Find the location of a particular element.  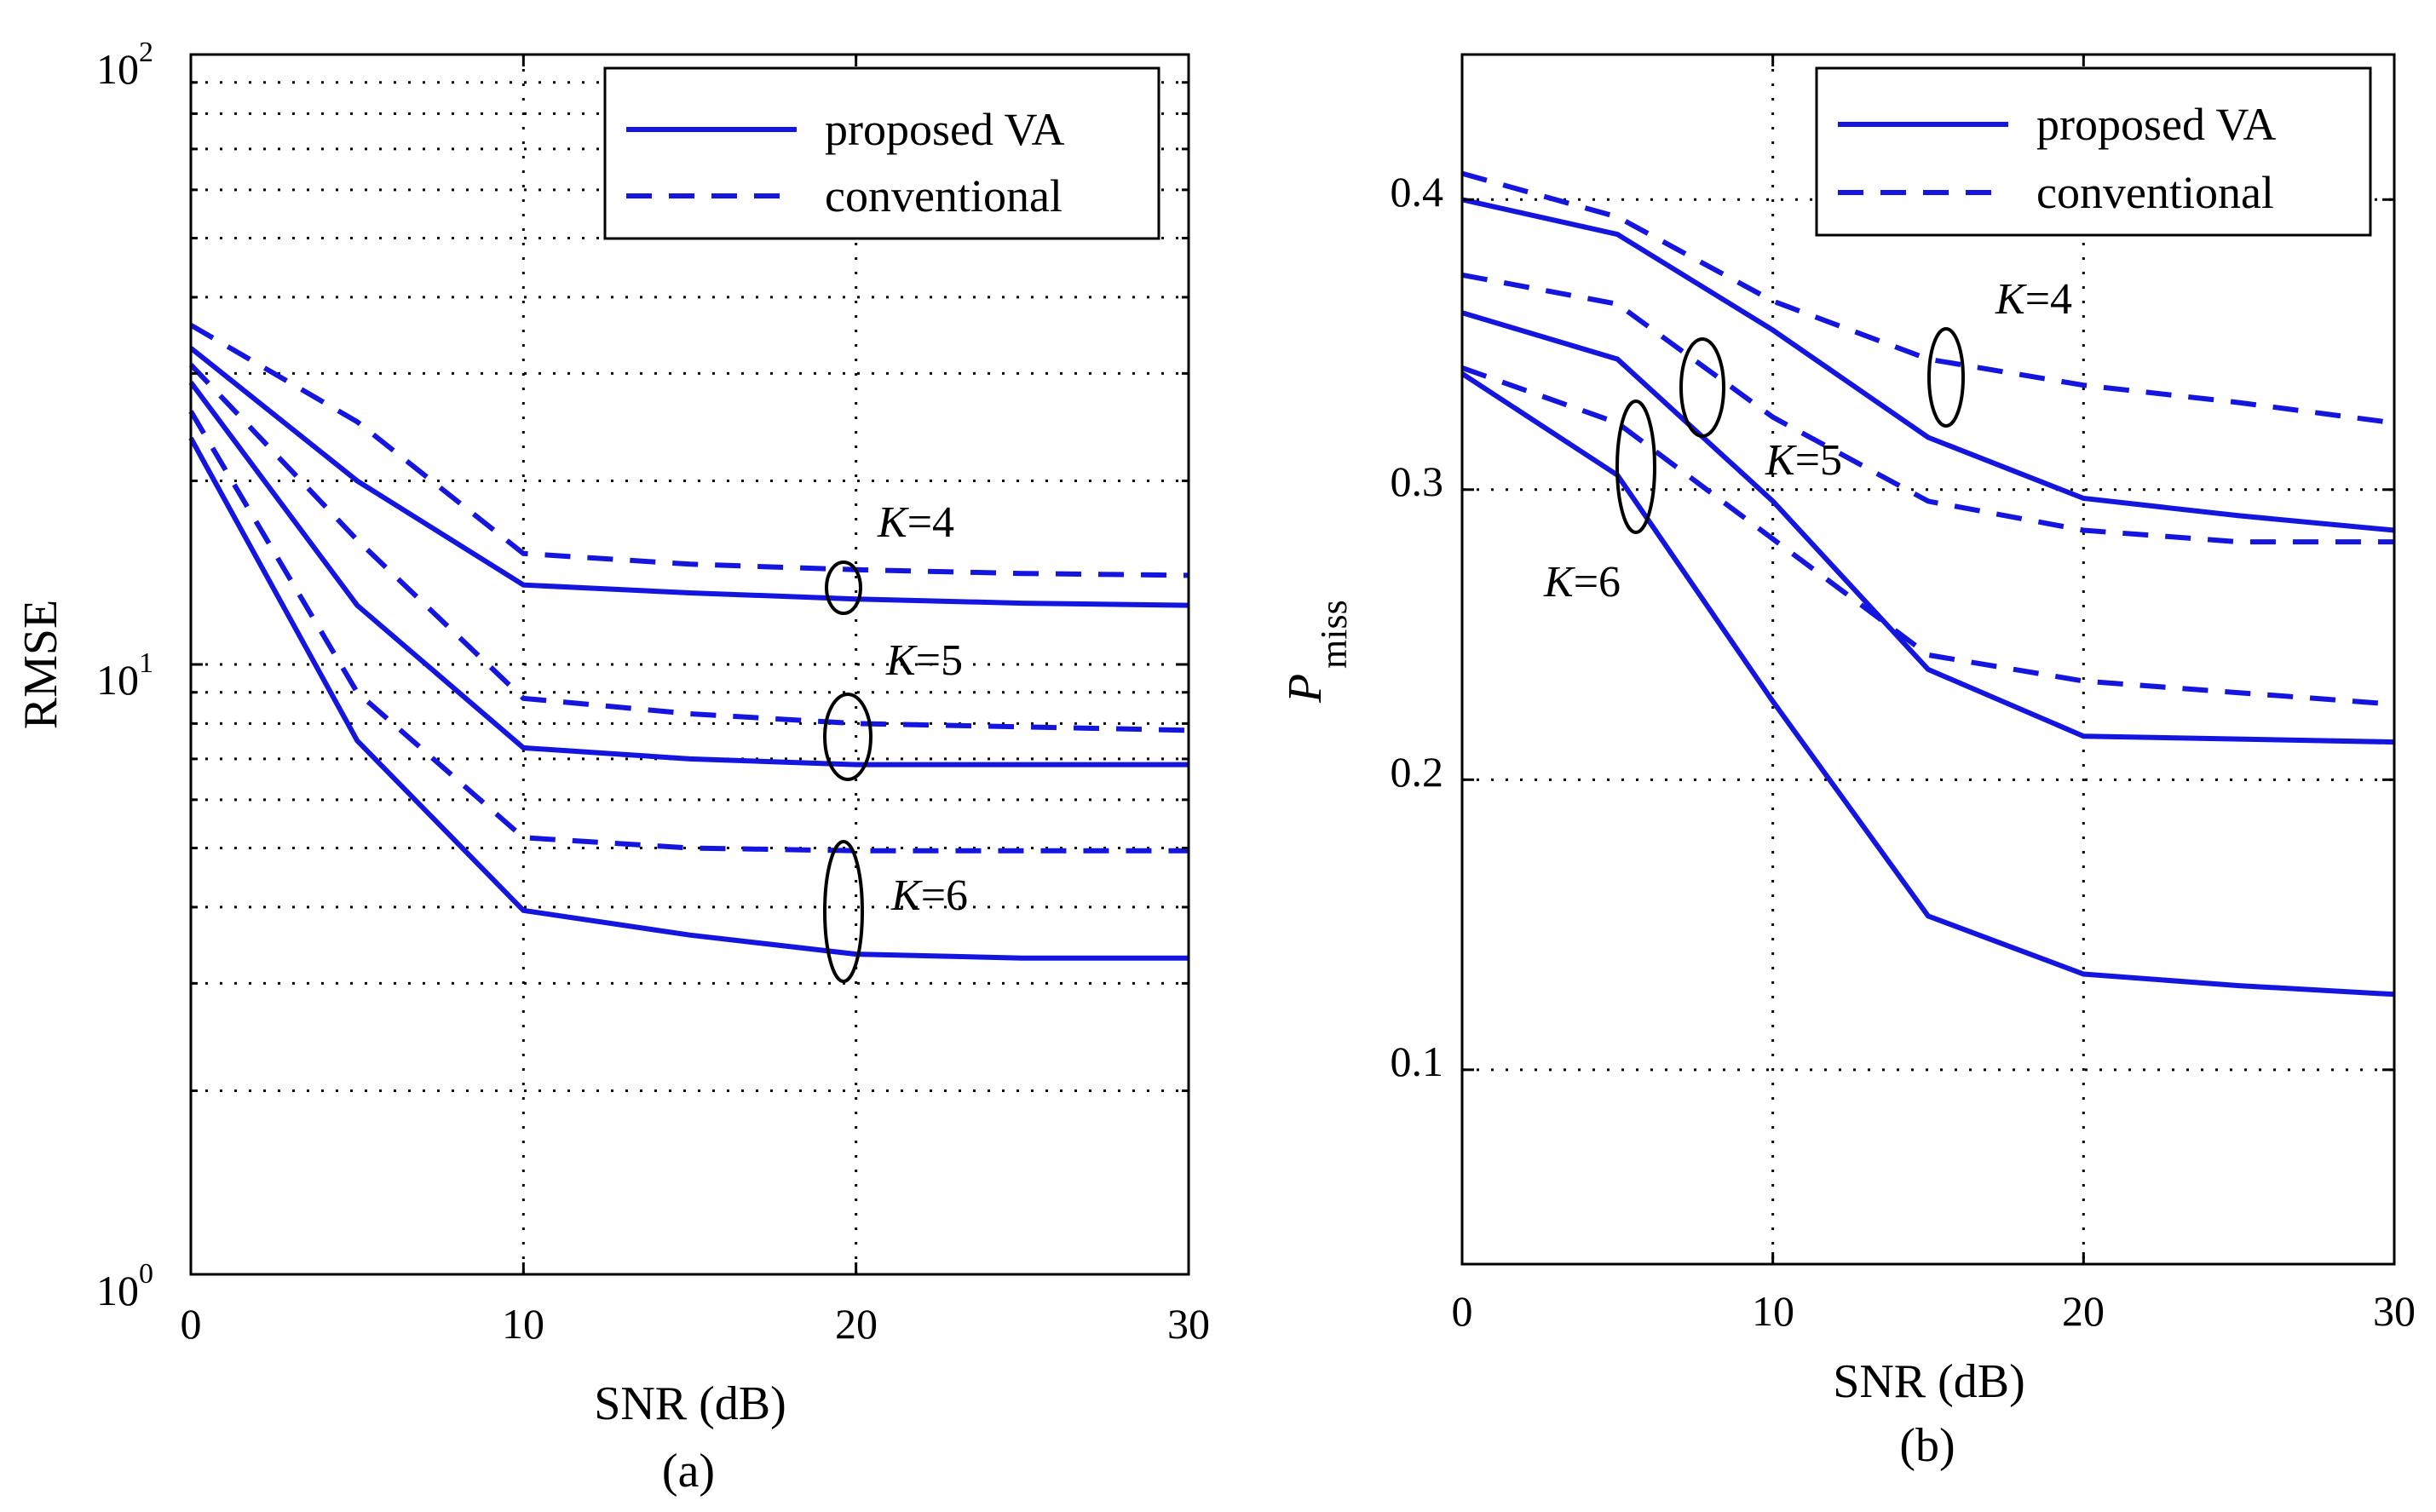

panel-a-y-tick-label: 10² is located at coordinates (124, 65).